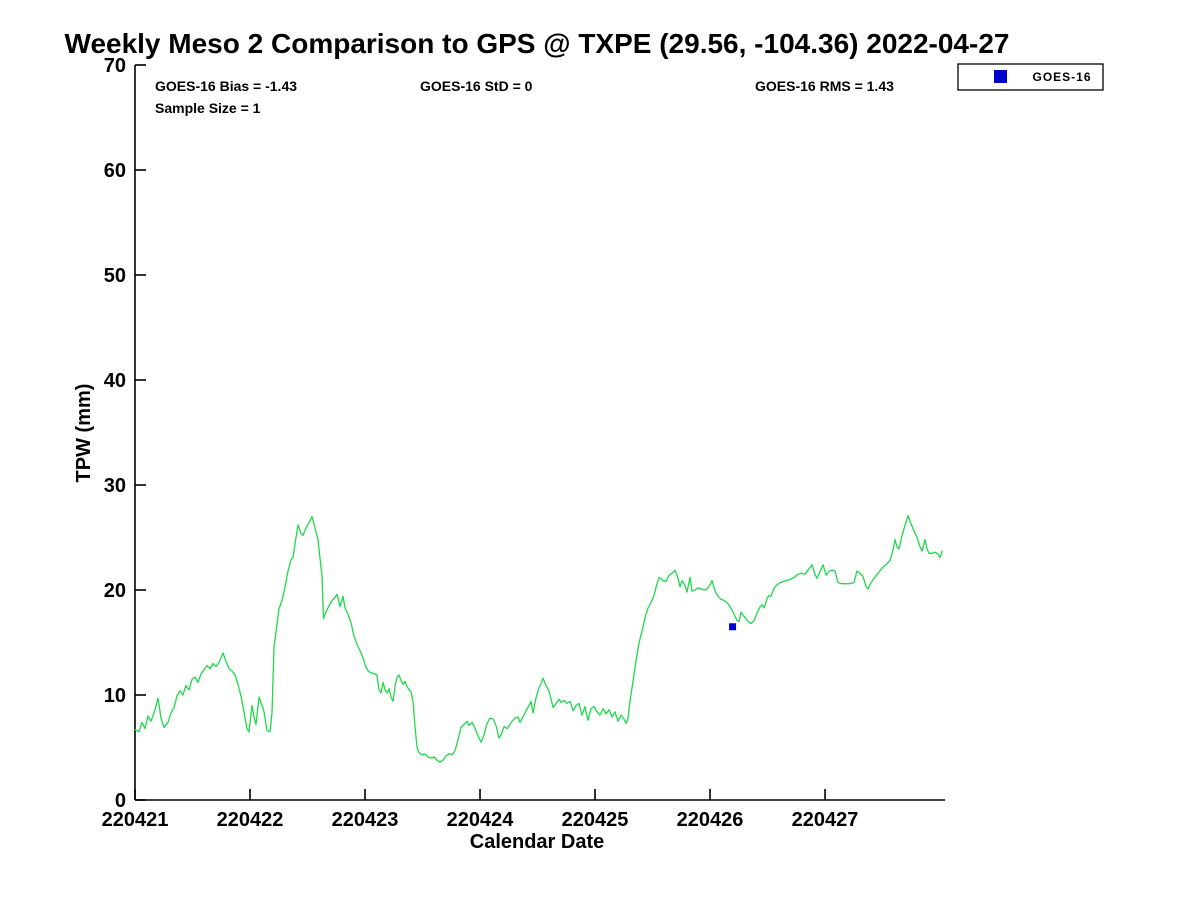 This screenshot has height=905, width=1200. What do you see at coordinates (208, 108) in the screenshot?
I see `stat-sample-size: Sample Size = 1` at bounding box center [208, 108].